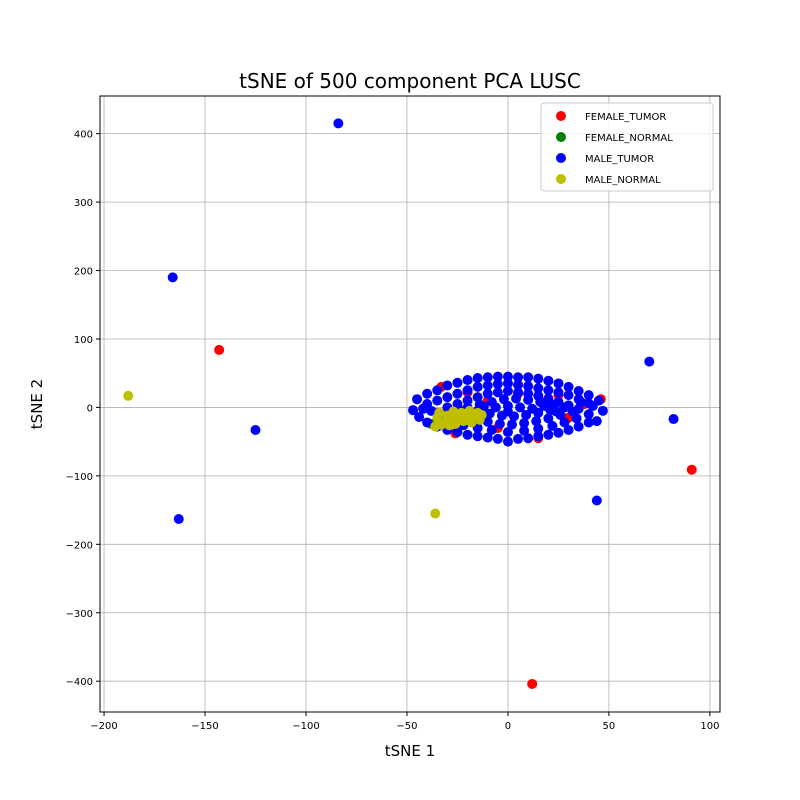 This screenshot has height=800, width=800. I want to click on y-tick-label: −300, so click(79, 614).